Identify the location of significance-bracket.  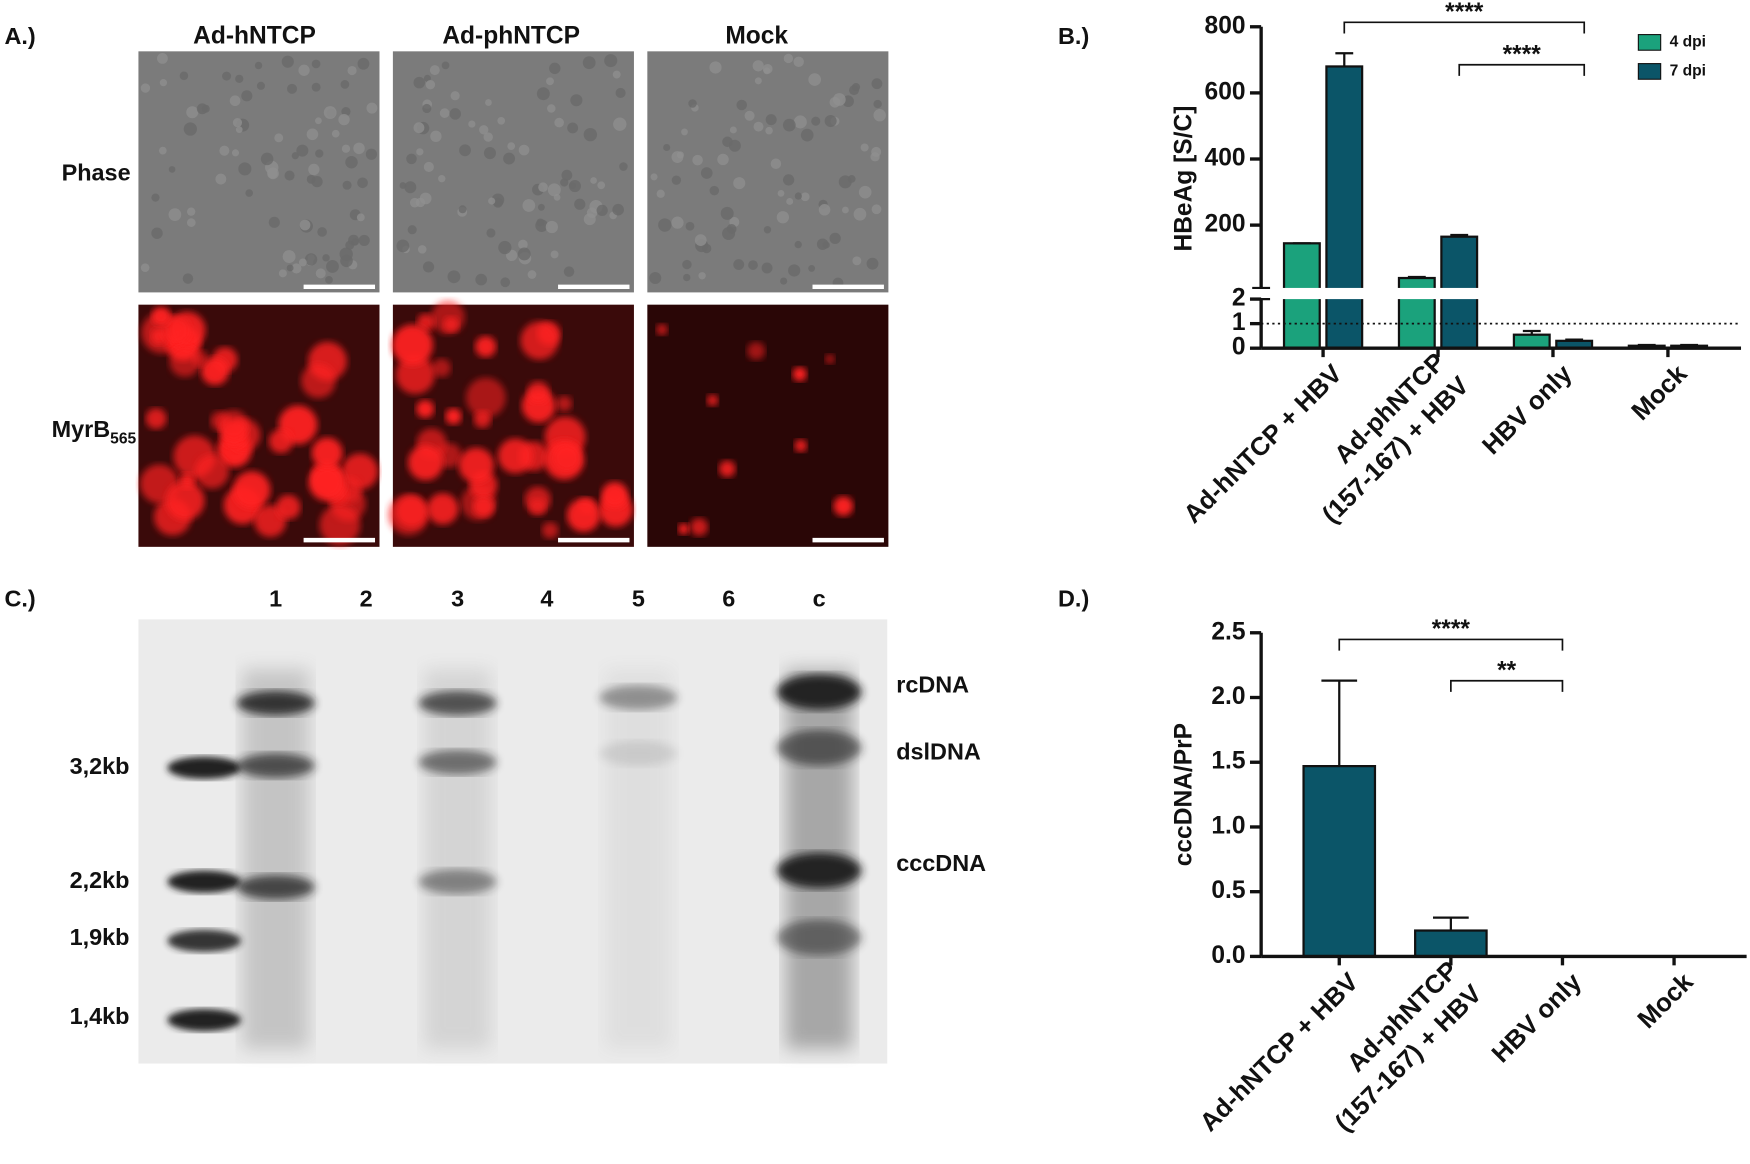
(1507, 685).